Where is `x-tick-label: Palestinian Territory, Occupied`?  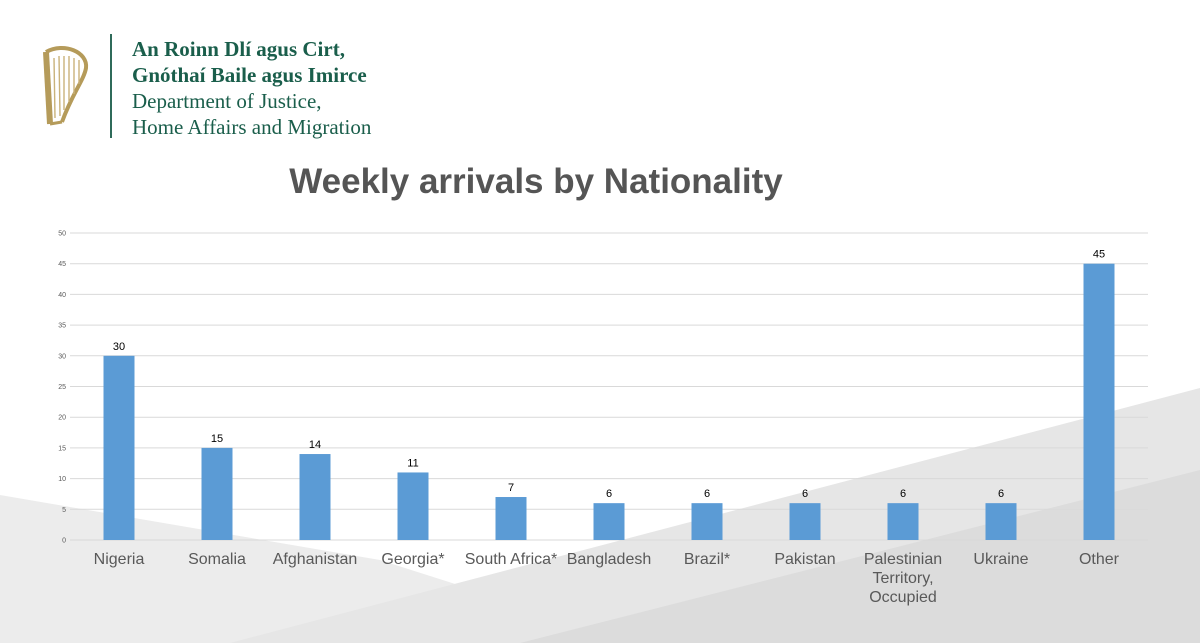
x-tick-label: Palestinian Territory, Occupied is located at coordinates (903, 578).